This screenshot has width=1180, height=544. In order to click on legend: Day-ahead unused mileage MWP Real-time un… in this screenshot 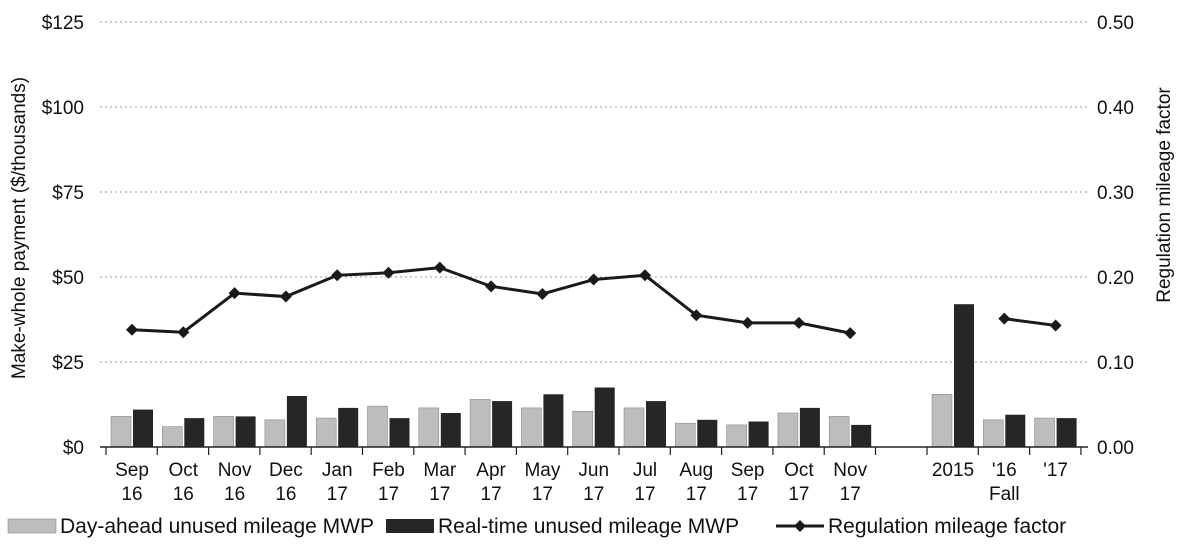, I will do `click(536, 526)`.